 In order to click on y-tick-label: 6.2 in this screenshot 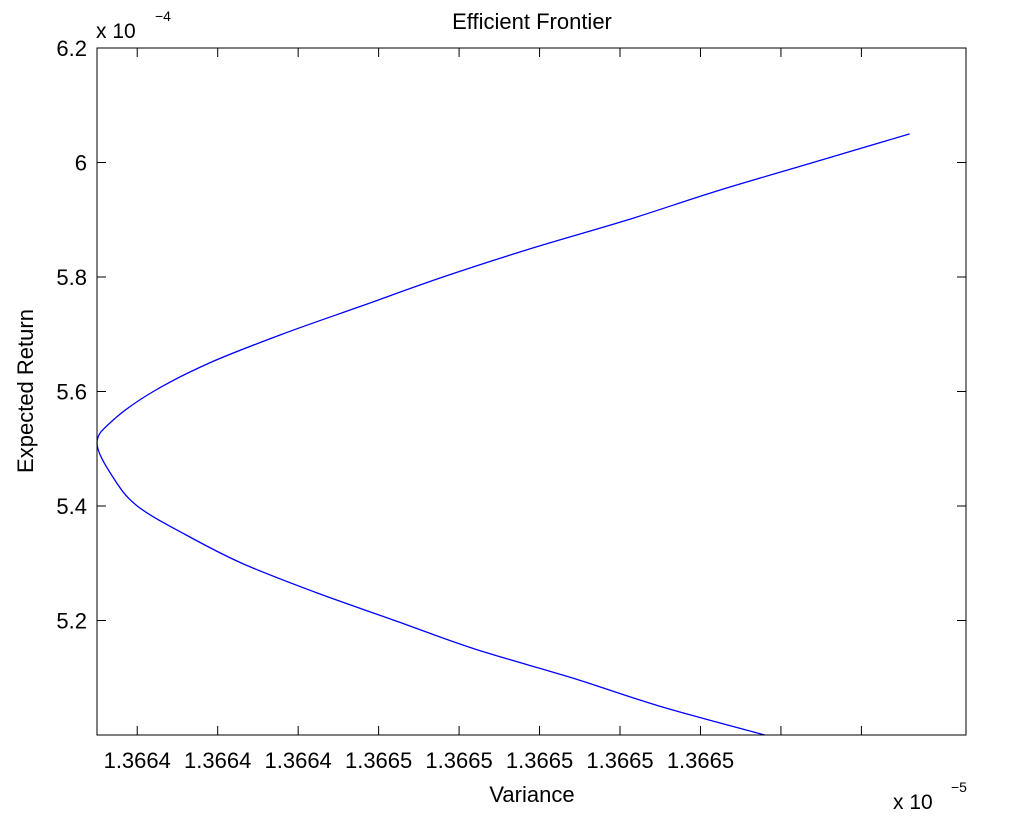, I will do `click(71, 48)`.